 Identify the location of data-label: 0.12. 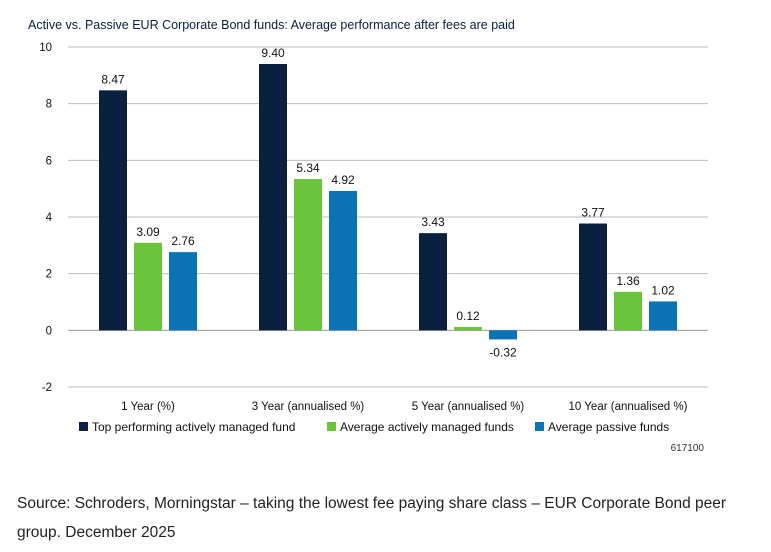
(468, 316).